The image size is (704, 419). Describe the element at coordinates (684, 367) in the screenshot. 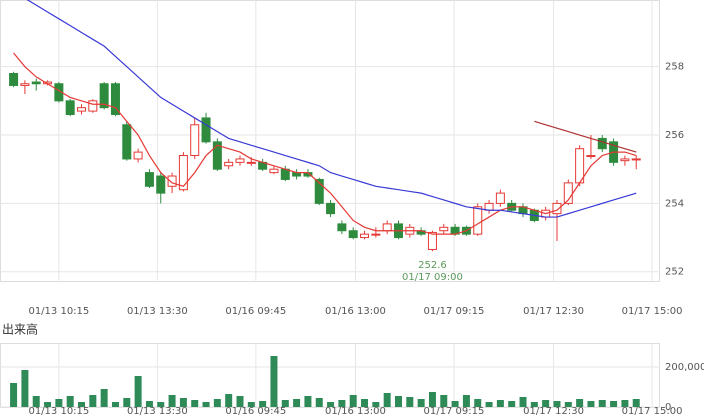

I see `volume-tick-label: 200,000` at that location.